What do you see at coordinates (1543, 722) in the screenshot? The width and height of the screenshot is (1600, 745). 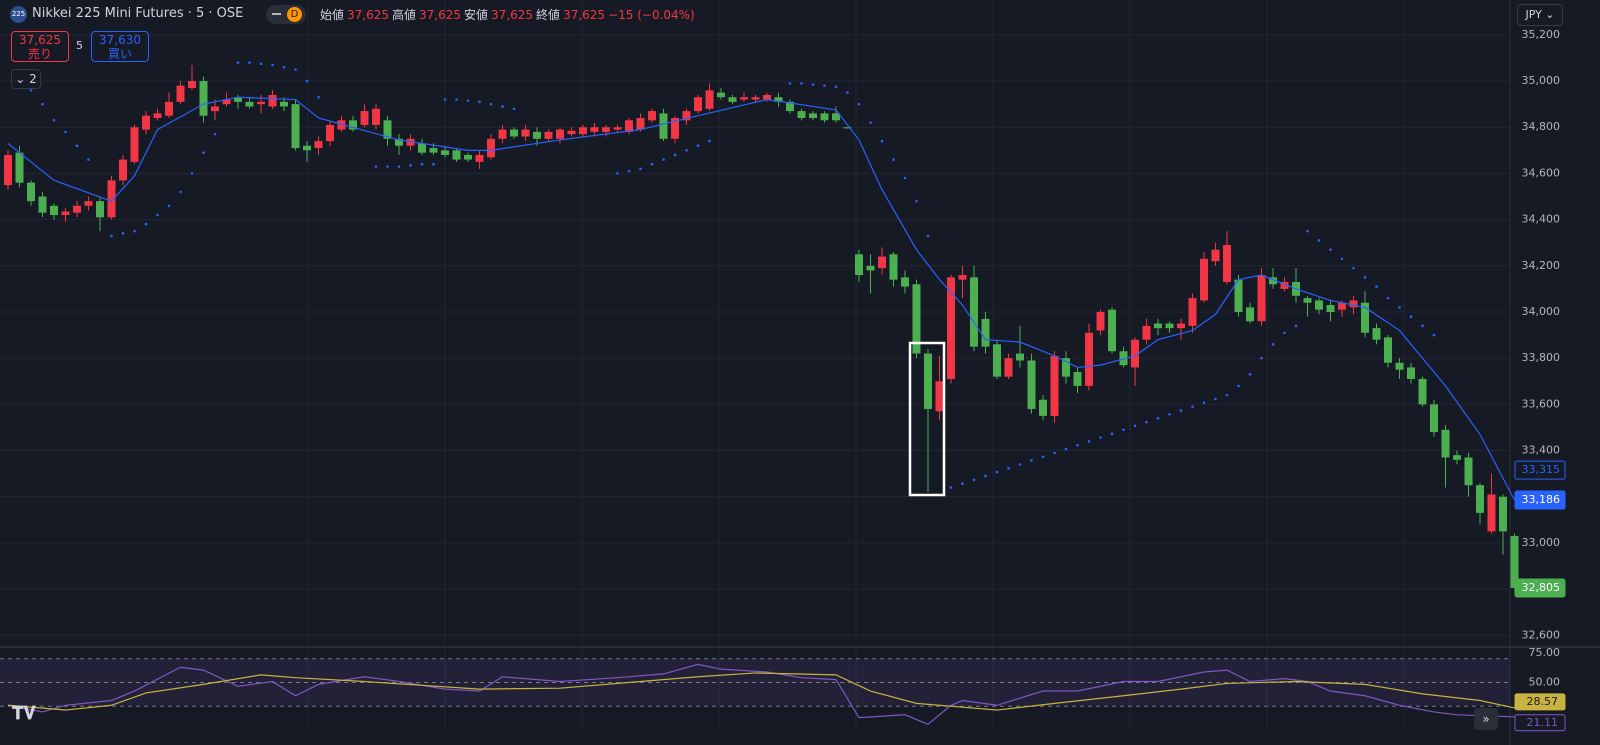 I see `rsi-value-label: 21.11` at bounding box center [1543, 722].